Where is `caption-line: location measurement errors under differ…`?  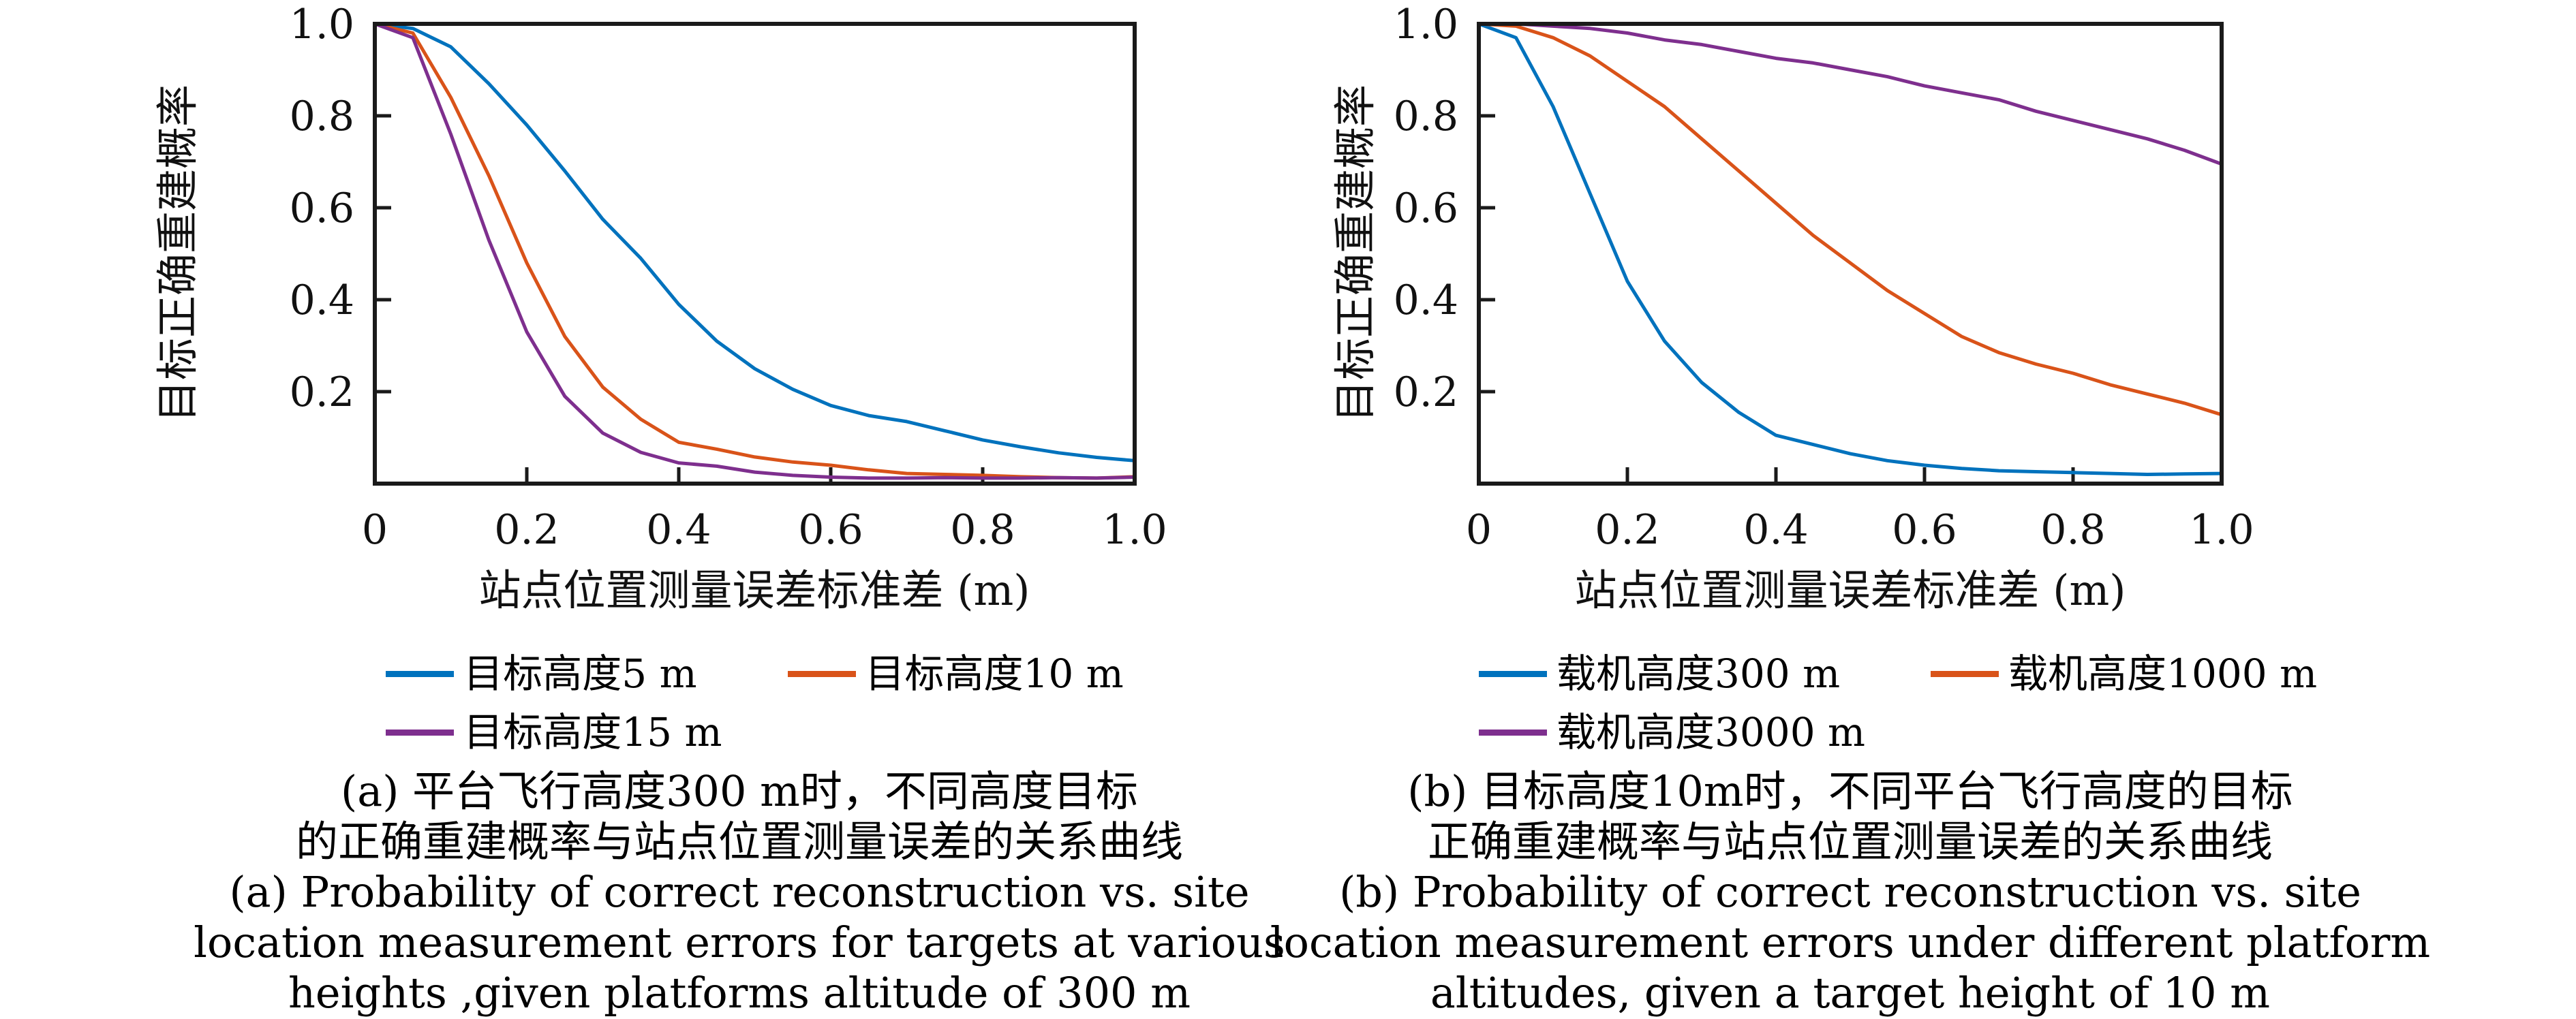 caption-line: location measurement errors under differ… is located at coordinates (1851, 942).